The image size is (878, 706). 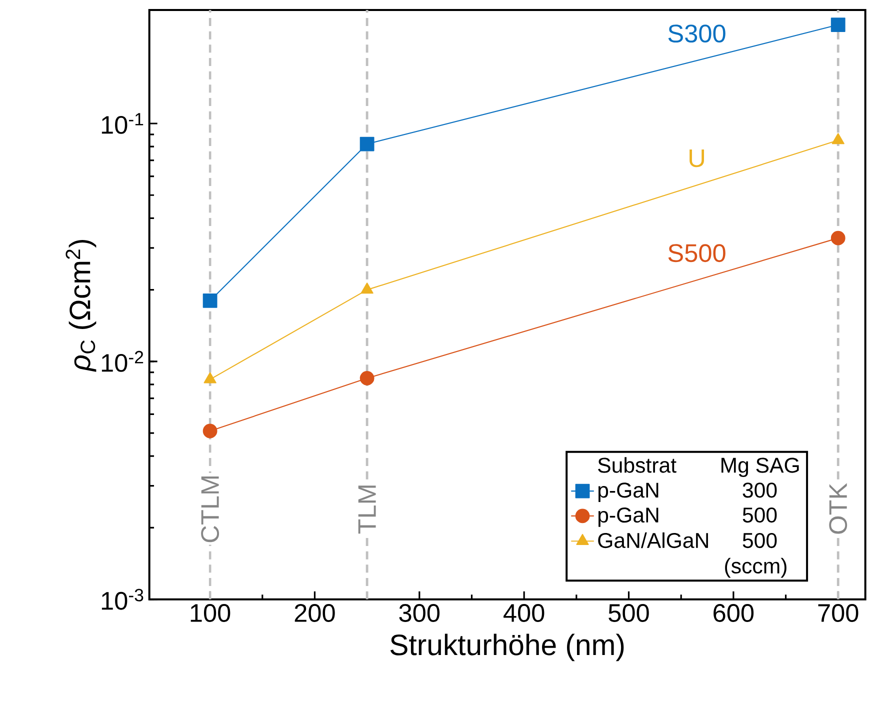 What do you see at coordinates (653, 540) in the screenshot?
I see `legend-label: GaN/AlGaN` at bounding box center [653, 540].